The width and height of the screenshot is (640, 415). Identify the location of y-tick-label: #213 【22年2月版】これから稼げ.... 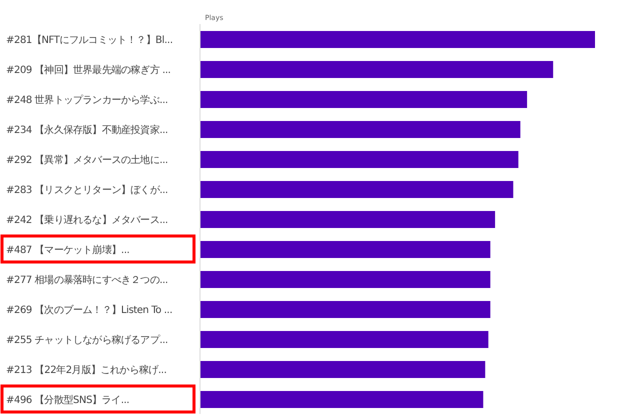
(86, 370).